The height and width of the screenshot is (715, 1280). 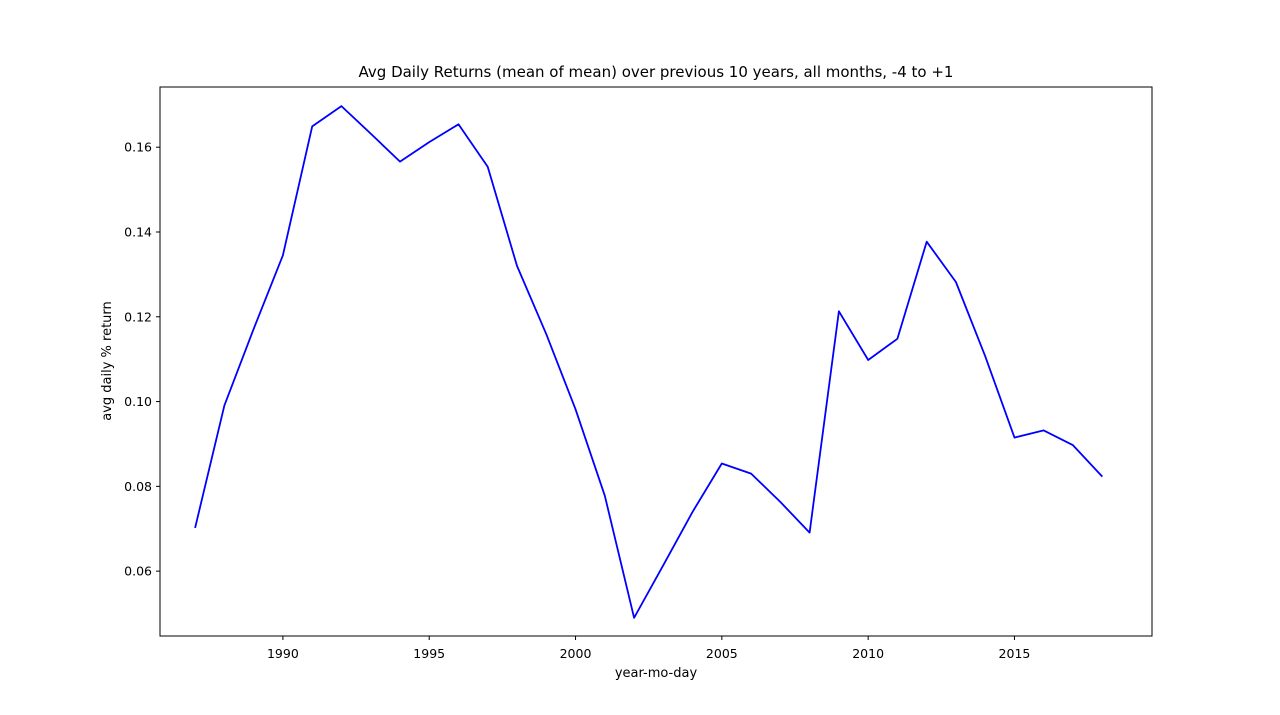 I want to click on x-tick-label: 1990, so click(x=283, y=653).